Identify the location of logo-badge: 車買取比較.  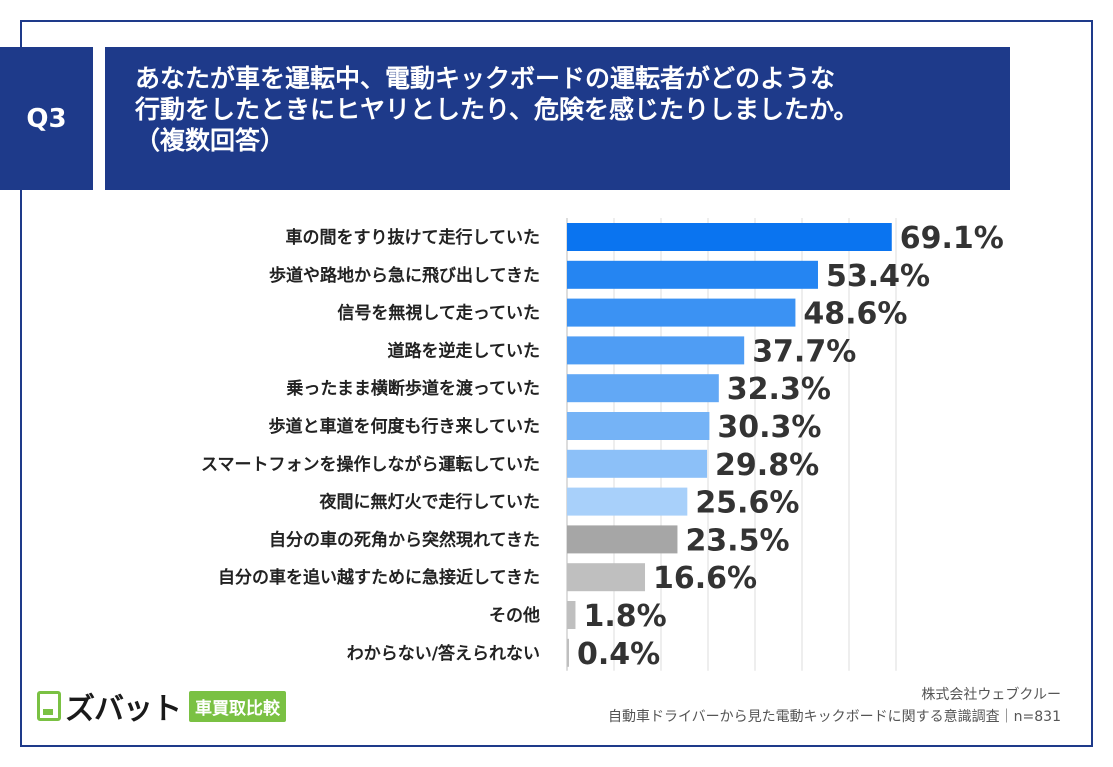
(237, 706).